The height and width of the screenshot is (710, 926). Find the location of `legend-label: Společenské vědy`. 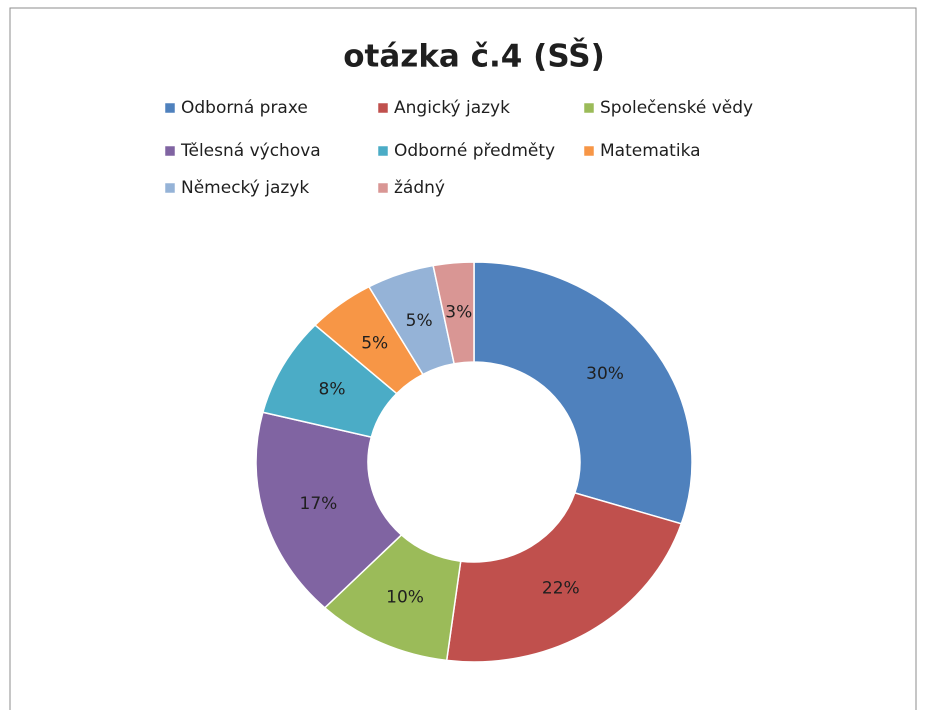

legend-label: Společenské vědy is located at coordinates (676, 108).